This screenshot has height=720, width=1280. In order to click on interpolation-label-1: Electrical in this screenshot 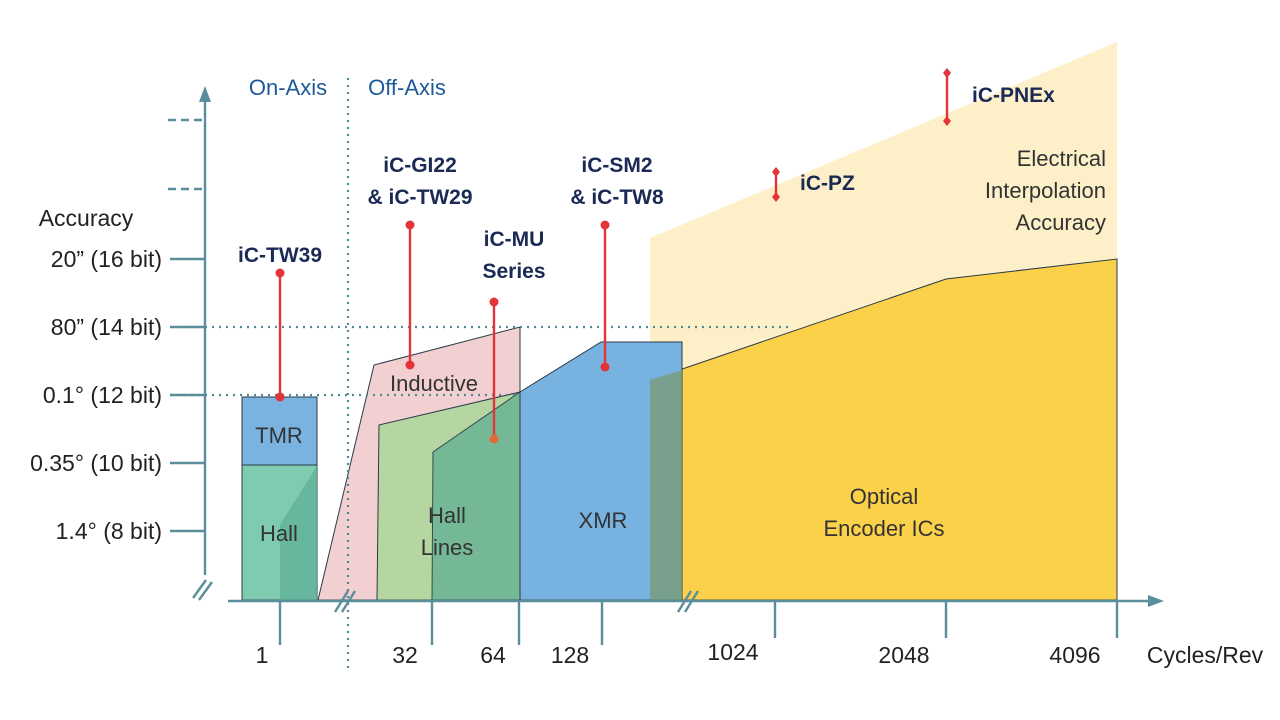, I will do `click(1061, 158)`.